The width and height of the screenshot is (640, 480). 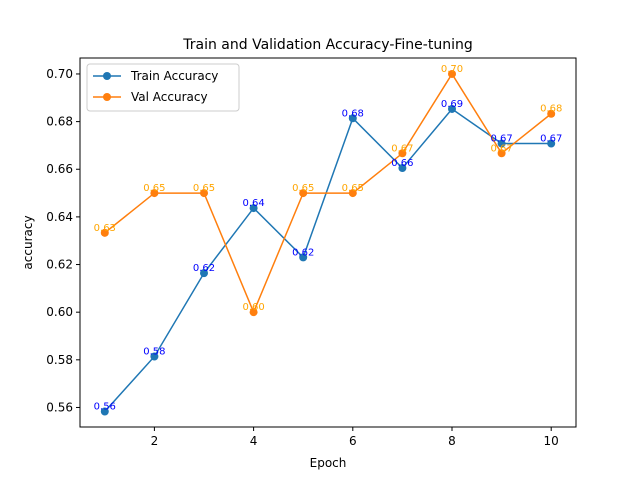 I want to click on val-accuracy-data-label: 0.63, so click(x=105, y=228).